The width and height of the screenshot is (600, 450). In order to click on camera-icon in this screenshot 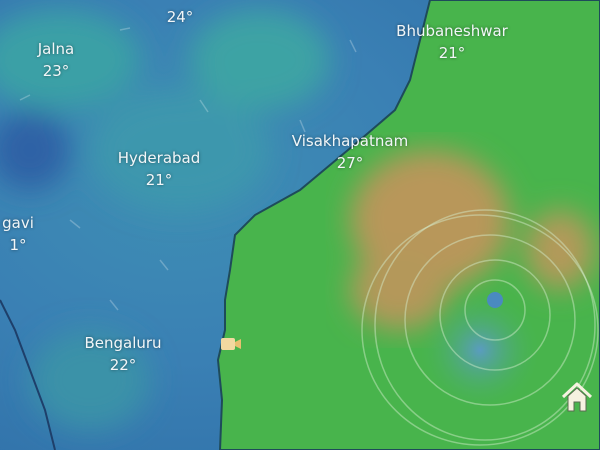, I will do `click(231, 344)`.